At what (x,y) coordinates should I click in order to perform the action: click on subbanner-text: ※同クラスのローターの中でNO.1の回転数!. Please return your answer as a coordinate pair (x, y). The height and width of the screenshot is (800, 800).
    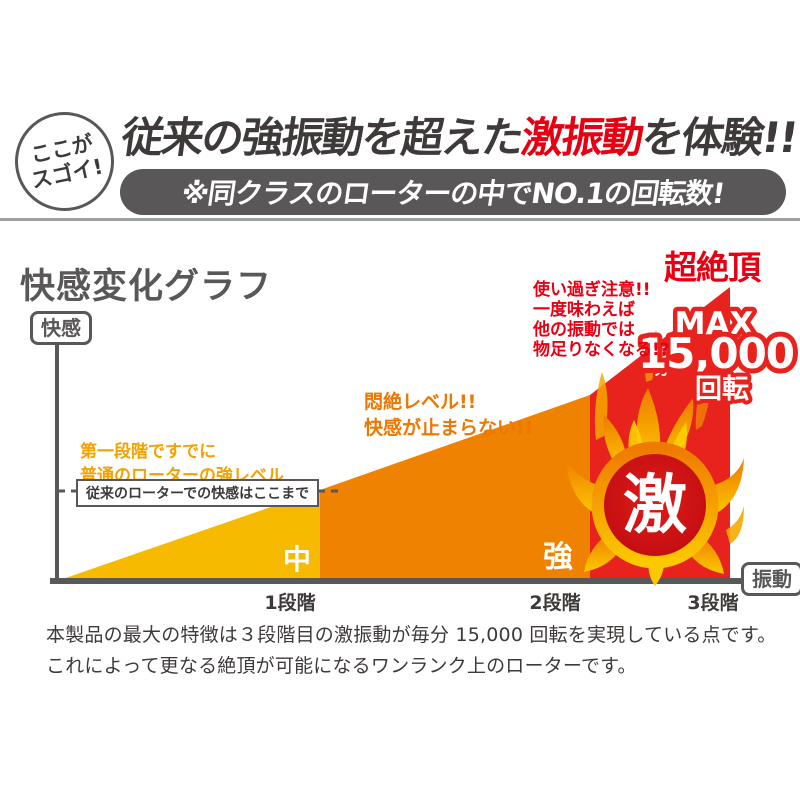
    Looking at the image, I should click on (453, 193).